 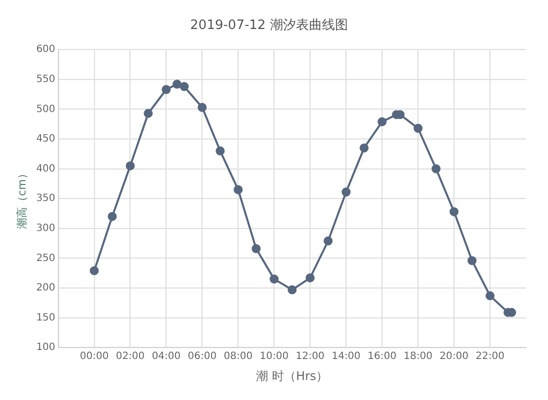 I want to click on x-tick-label: 04:00, so click(x=166, y=356).